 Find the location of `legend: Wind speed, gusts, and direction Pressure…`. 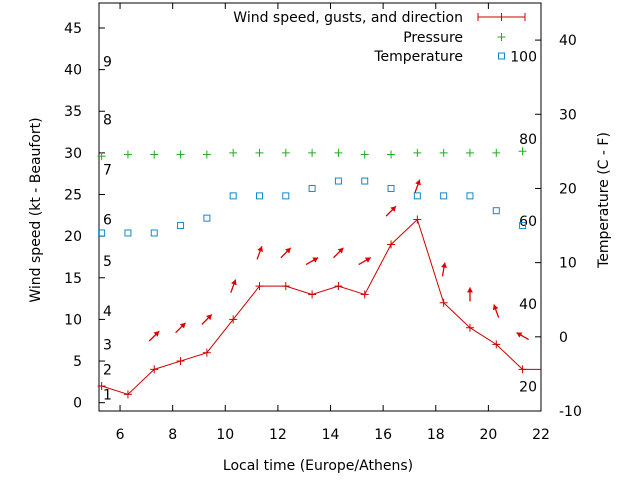

legend: Wind speed, gusts, and direction Pressure… is located at coordinates (379, 37).